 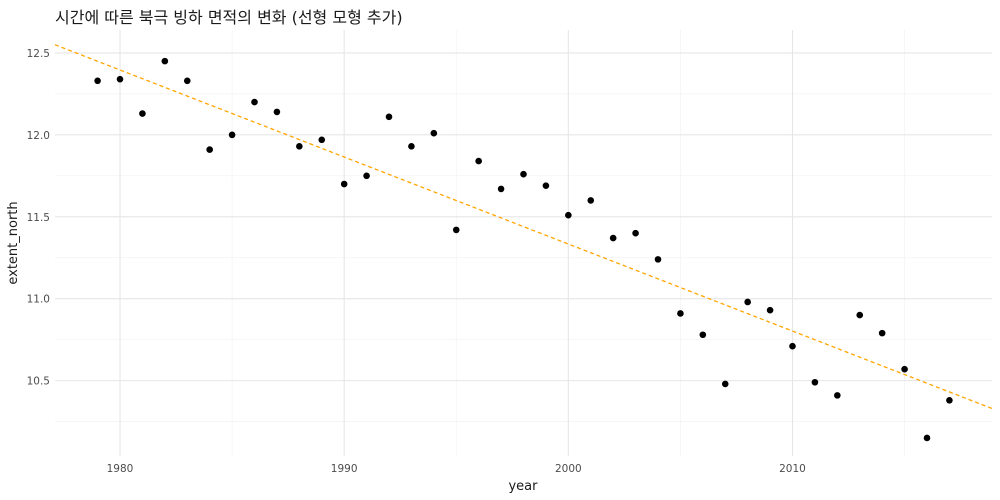 I want to click on x-tick-label: 2010, so click(x=792, y=469).